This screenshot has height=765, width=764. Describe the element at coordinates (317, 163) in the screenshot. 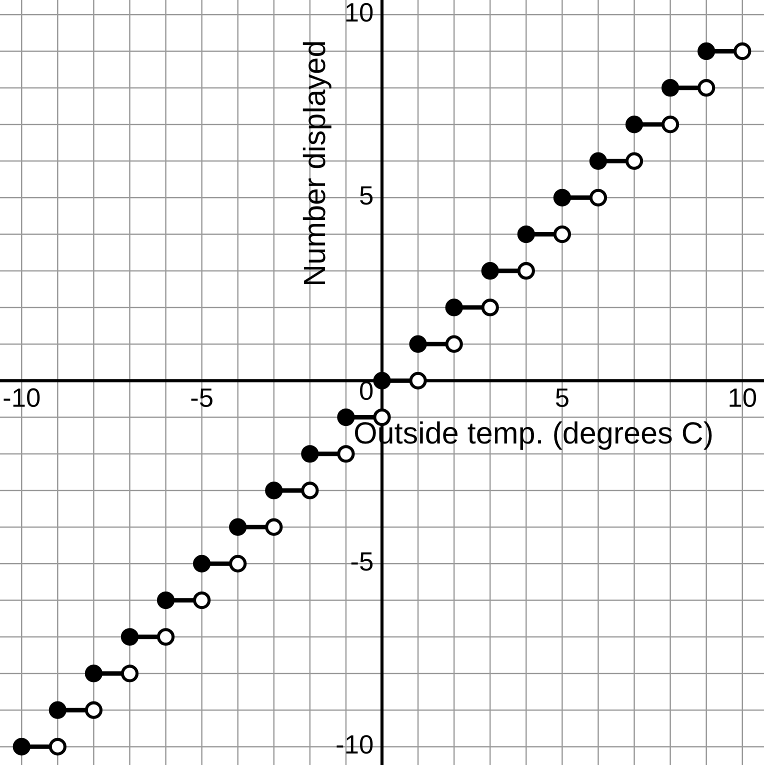

I see `y-axis-title: Number displayed` at that location.